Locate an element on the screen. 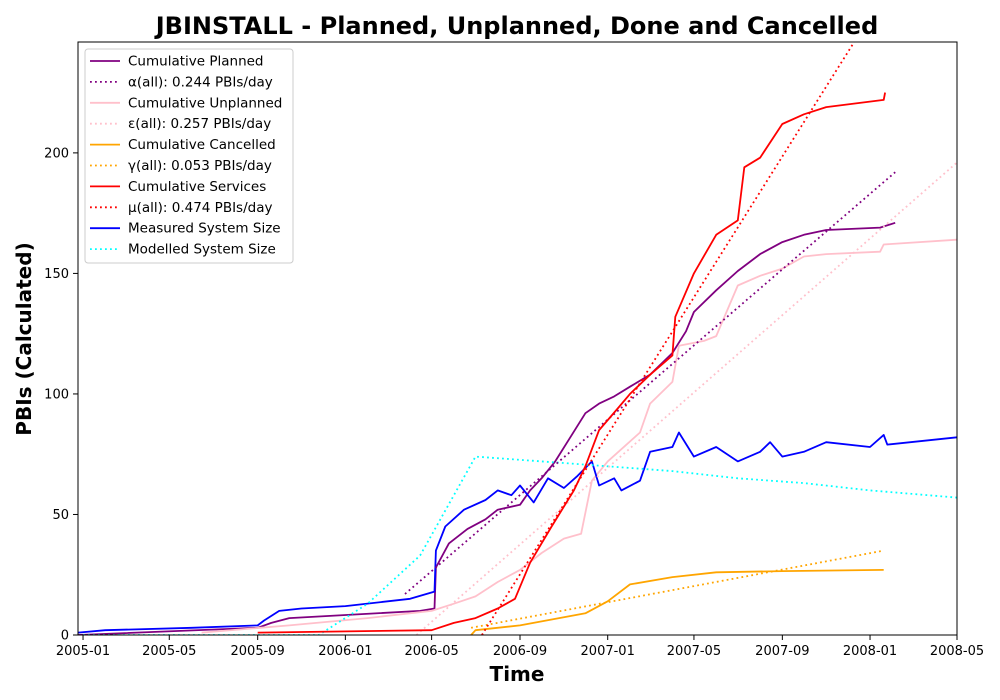 Image resolution: width=1000 pixels, height=700 pixels. legend-label: Modelled System Size is located at coordinates (202, 250).